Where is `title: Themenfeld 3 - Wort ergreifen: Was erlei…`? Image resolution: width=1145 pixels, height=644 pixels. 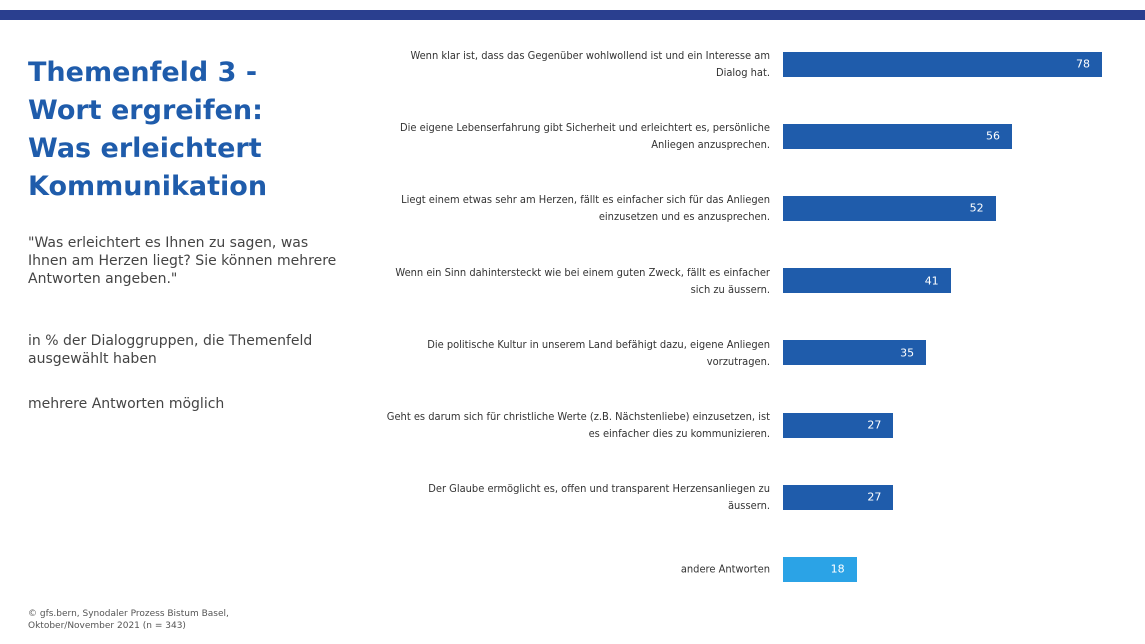 title: Themenfeld 3 - Wort ergreifen: Was erlei… is located at coordinates (148, 129).